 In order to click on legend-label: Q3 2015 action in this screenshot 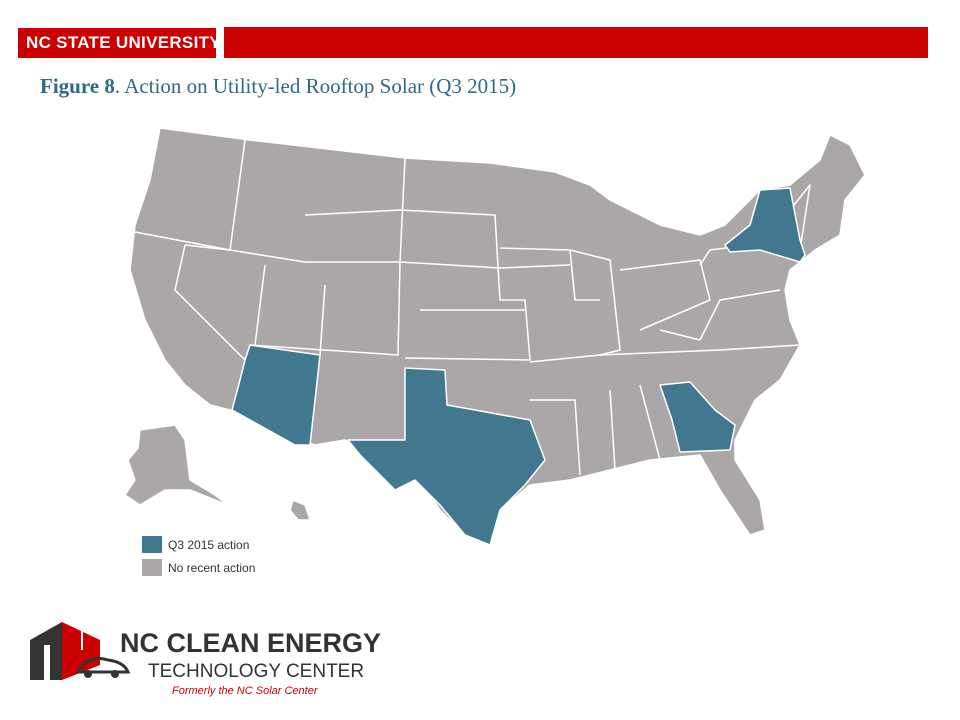, I will do `click(208, 545)`.